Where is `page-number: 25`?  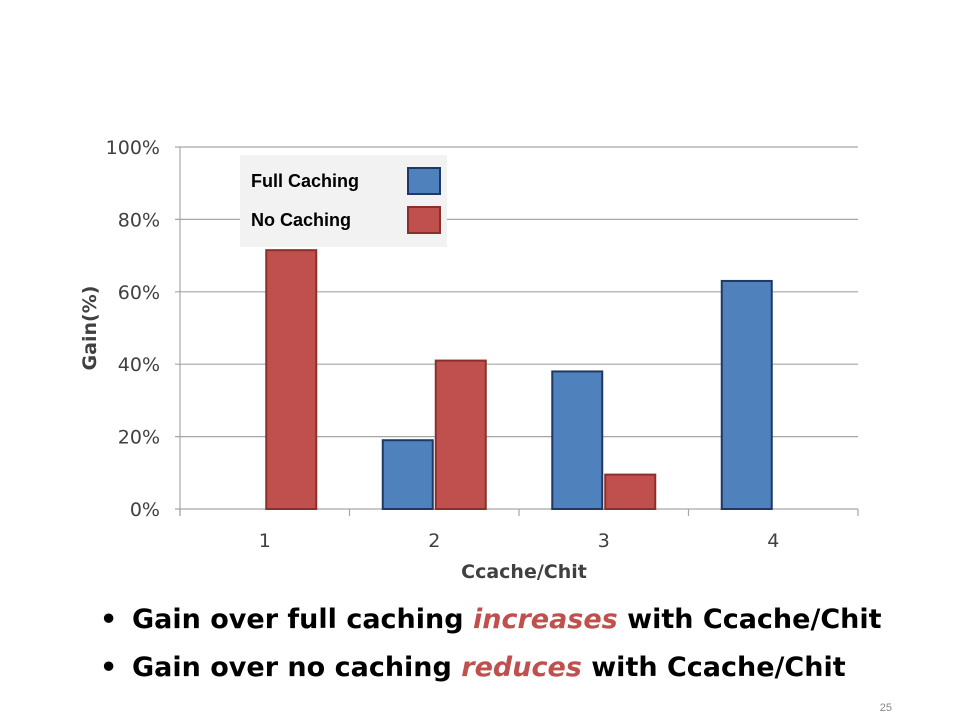
page-number: 25 is located at coordinates (885, 708).